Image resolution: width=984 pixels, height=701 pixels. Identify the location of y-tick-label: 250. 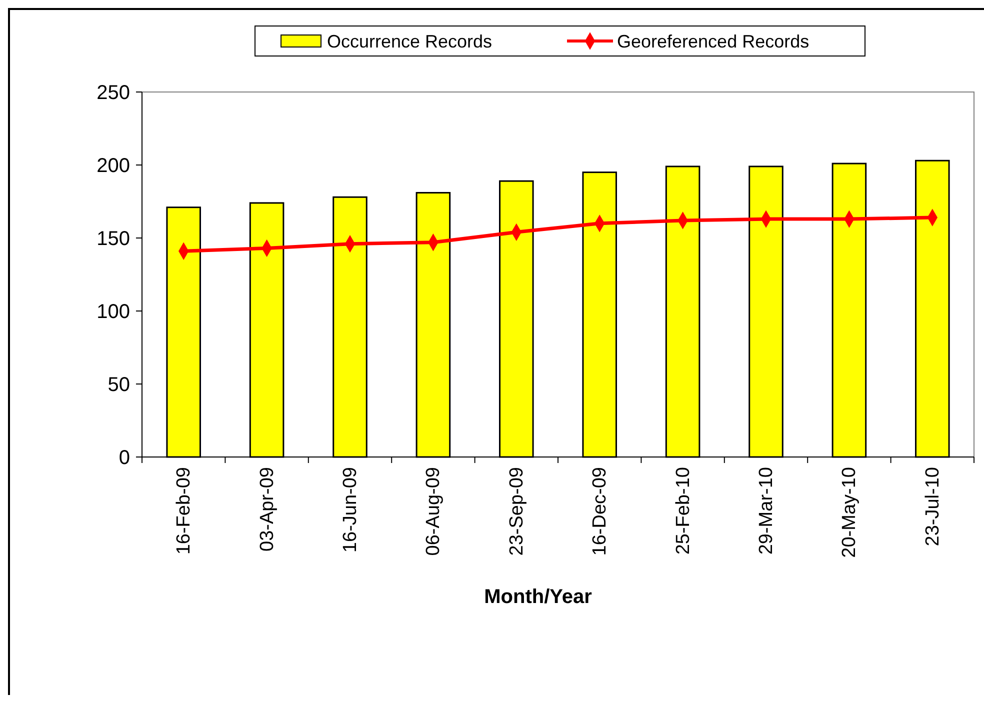
(113, 93).